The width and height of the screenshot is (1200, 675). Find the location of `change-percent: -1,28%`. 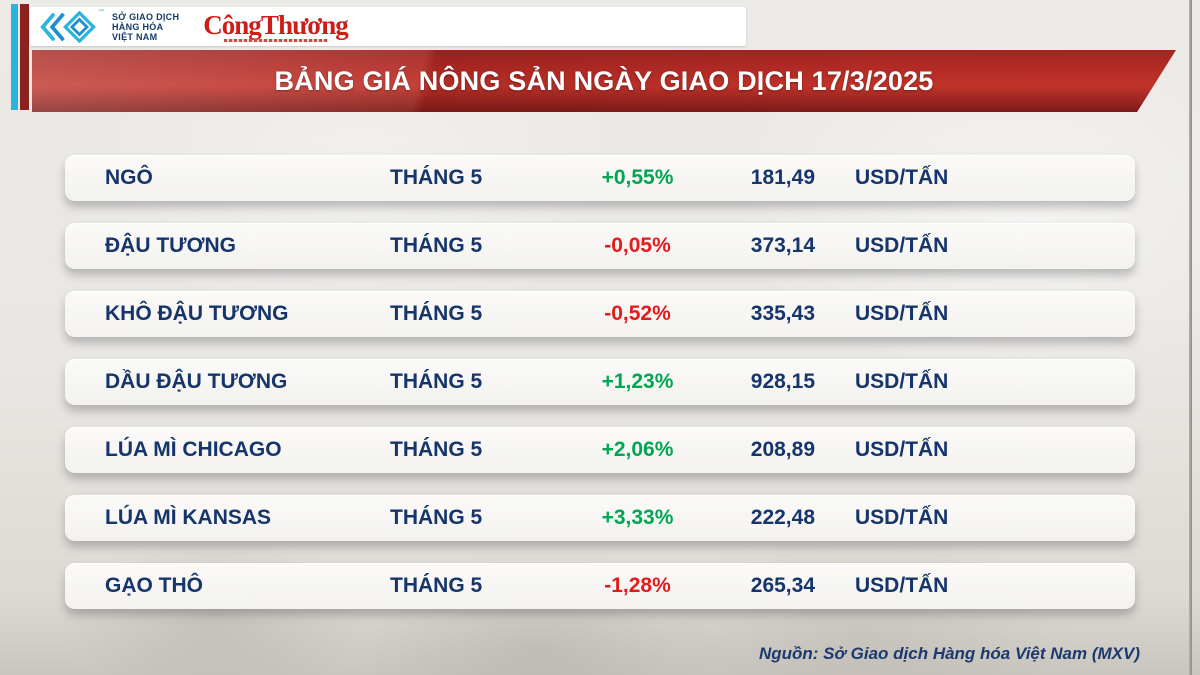

change-percent: -1,28% is located at coordinates (637, 585).